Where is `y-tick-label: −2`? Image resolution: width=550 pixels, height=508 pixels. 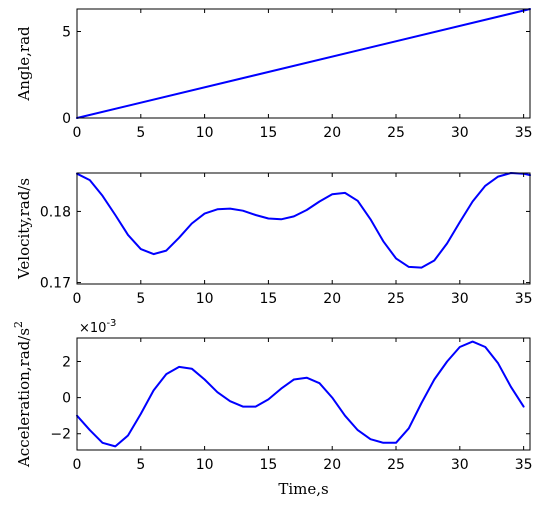 y-tick-label: −2 is located at coordinates (60, 435).